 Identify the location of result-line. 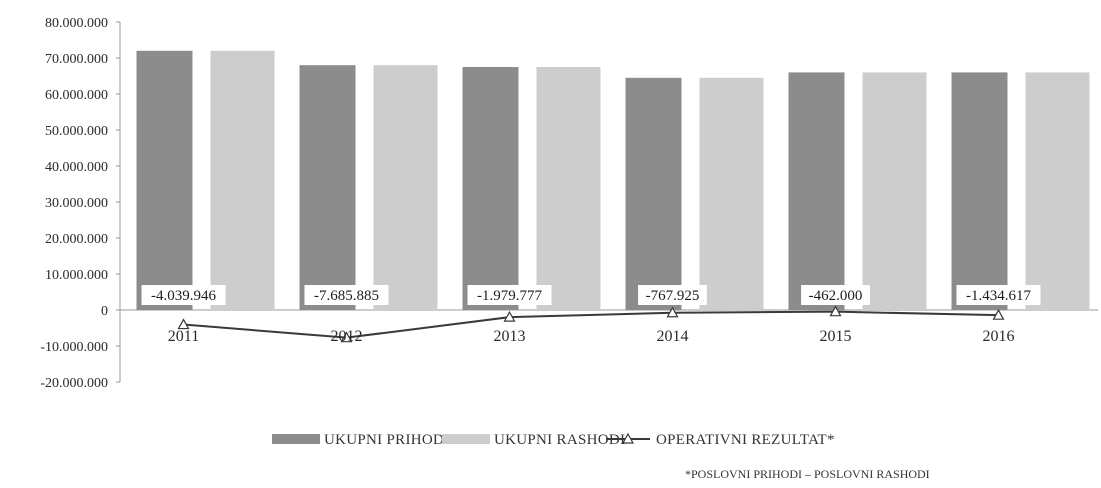
(591, 324).